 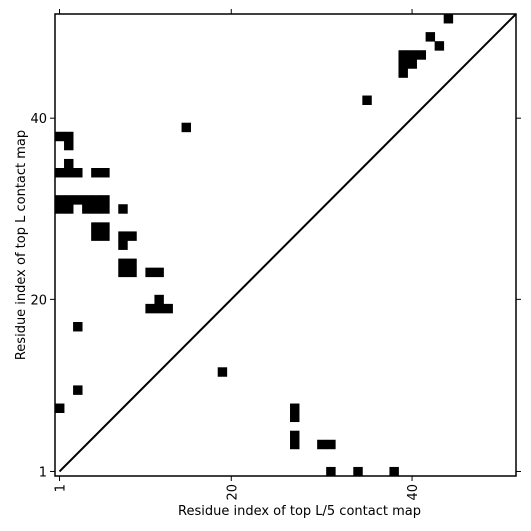 I want to click on y-tick-label: 40, so click(x=38, y=119).